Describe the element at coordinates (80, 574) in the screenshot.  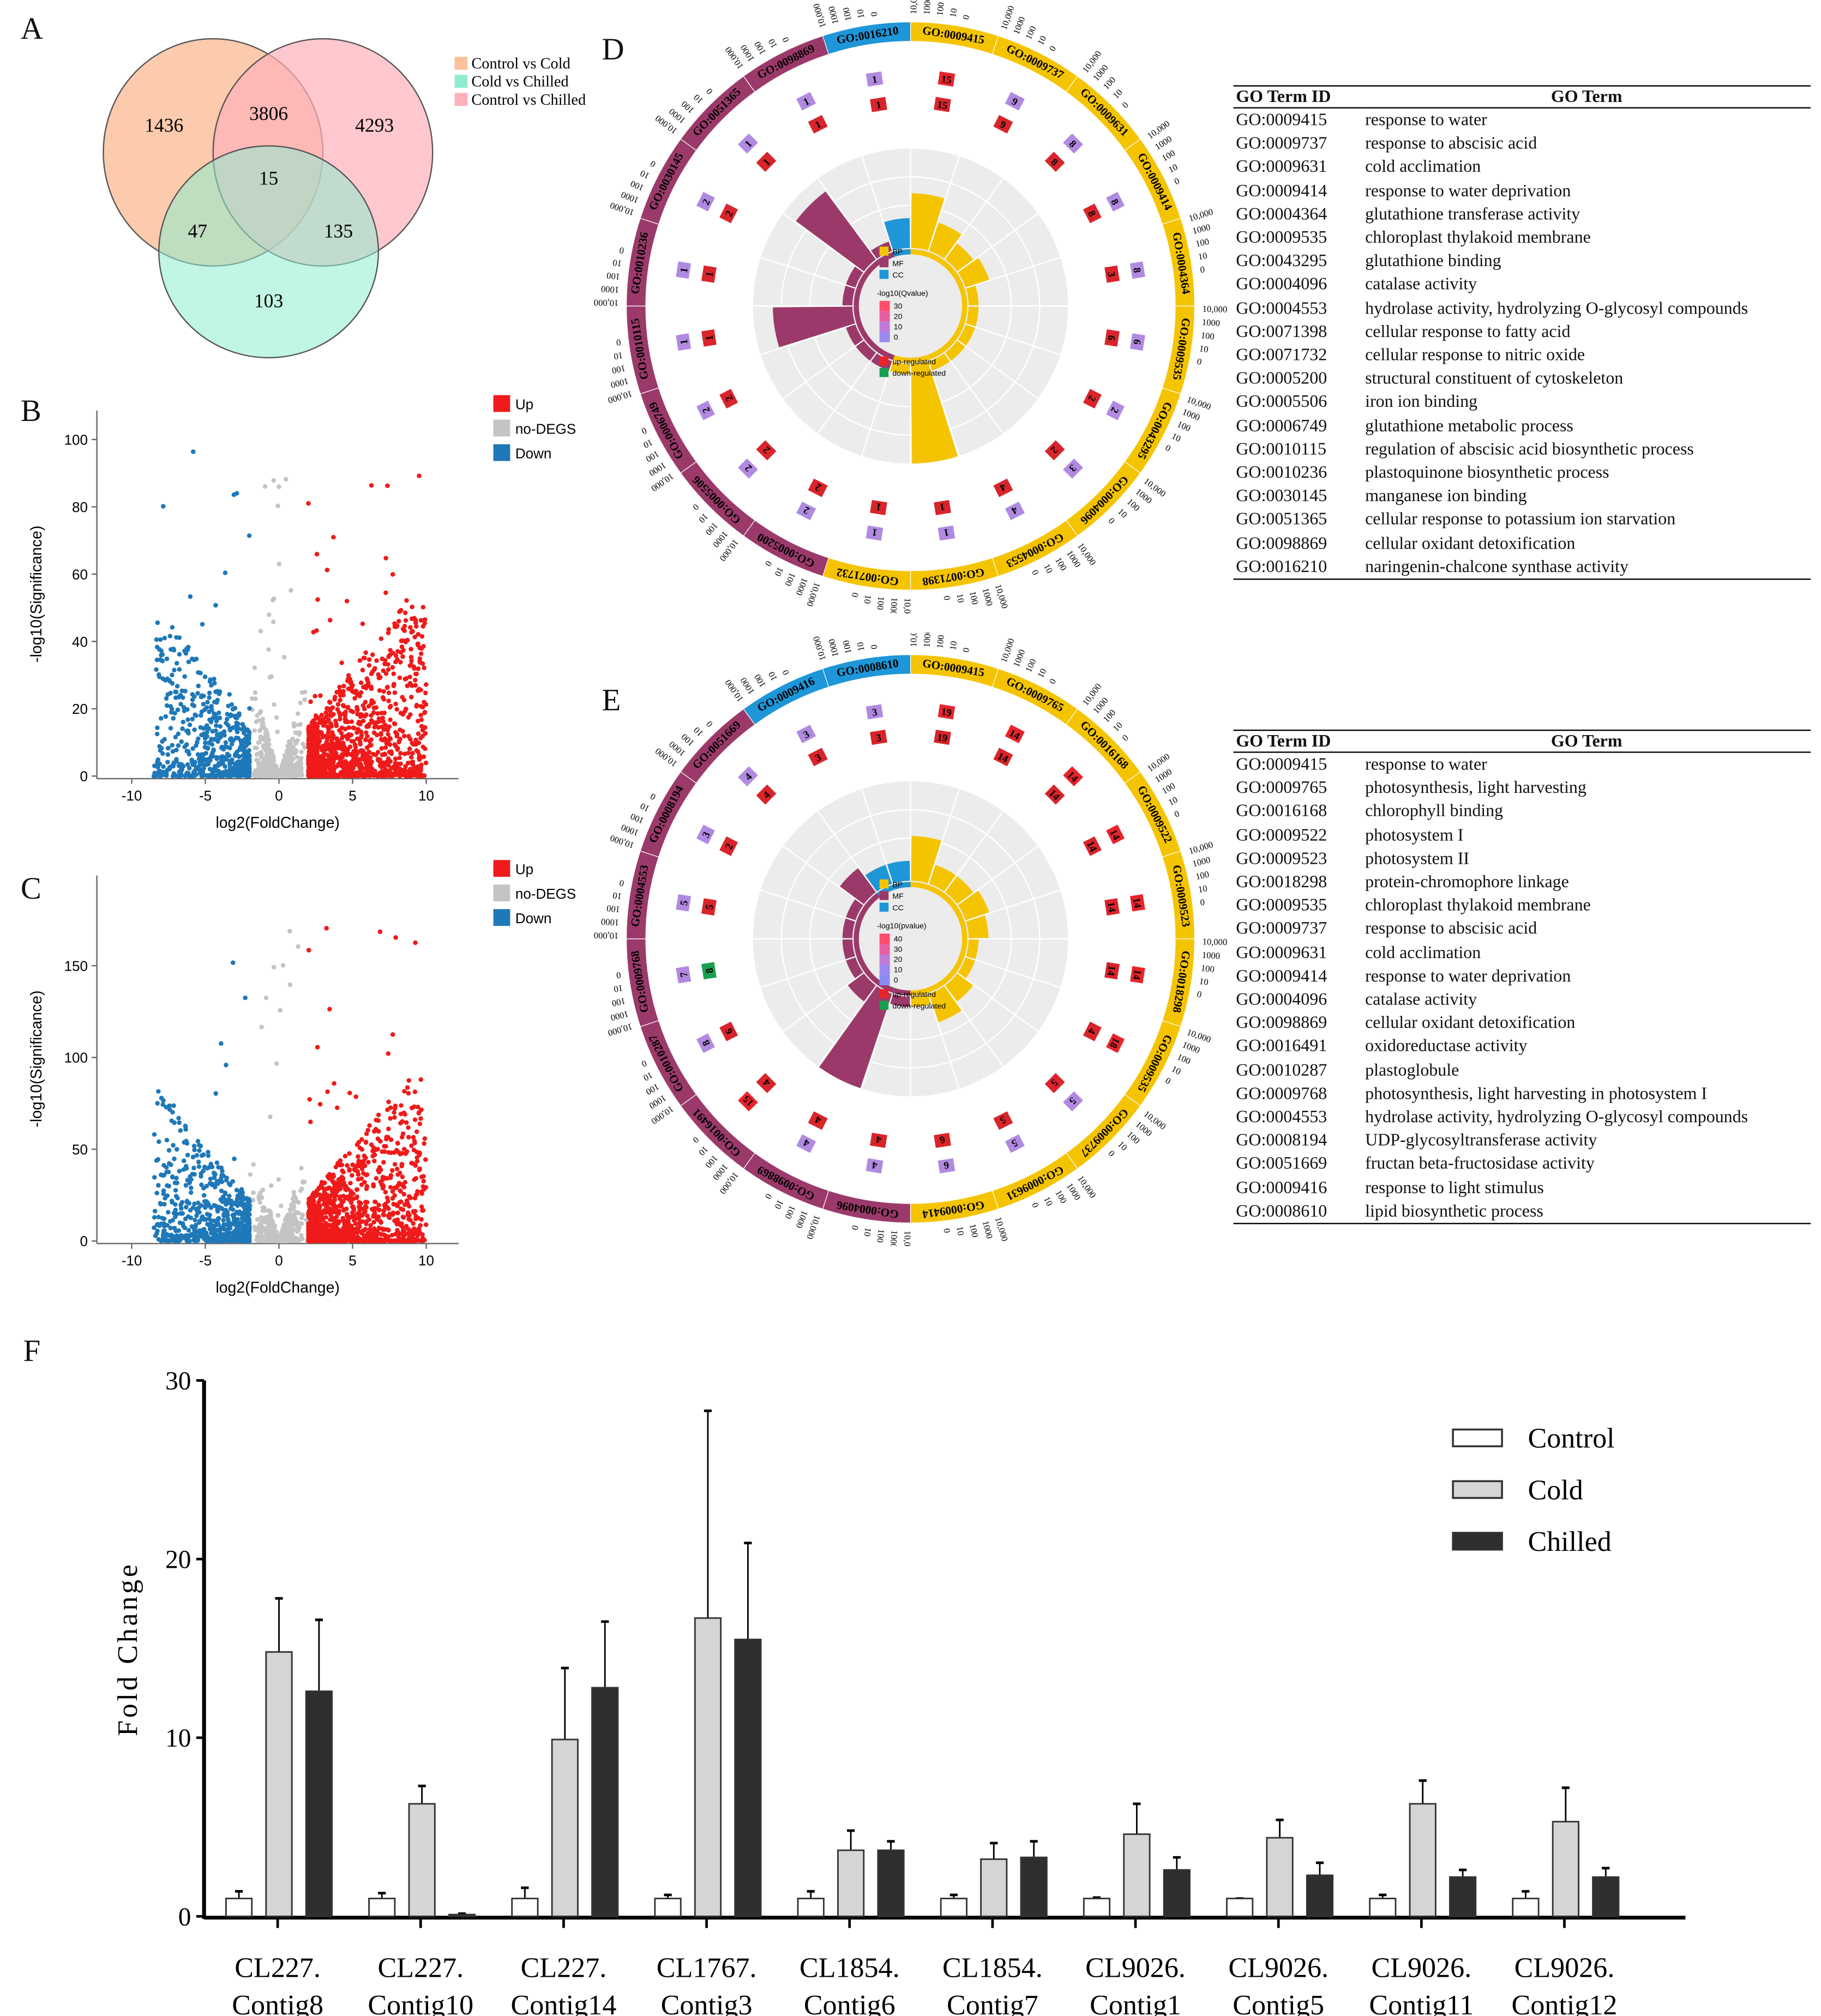
I see `y-tick-label: 60` at that location.